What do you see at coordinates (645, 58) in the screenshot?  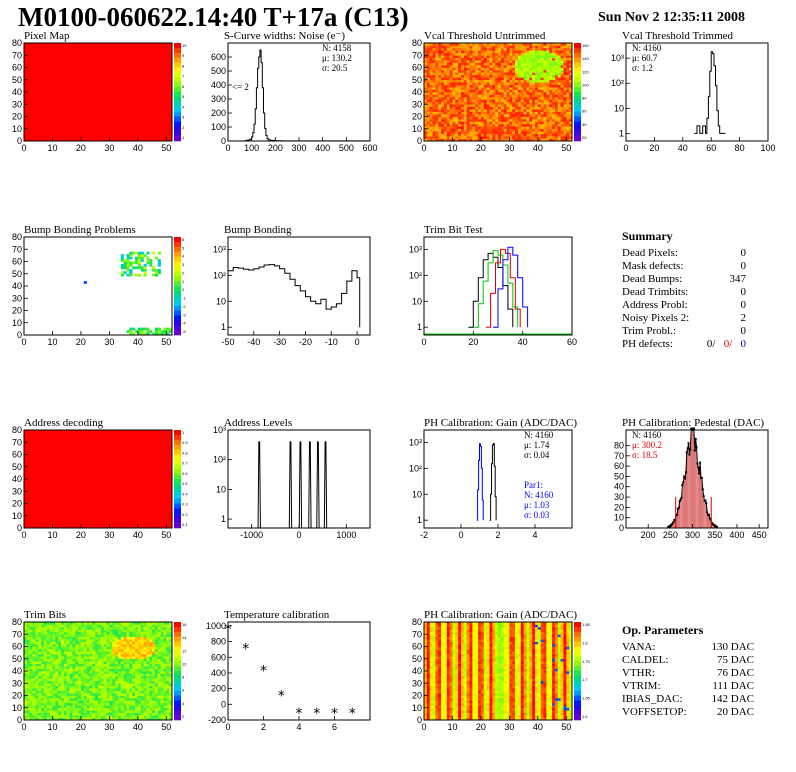 I see `stat-text: μ: 60.7` at bounding box center [645, 58].